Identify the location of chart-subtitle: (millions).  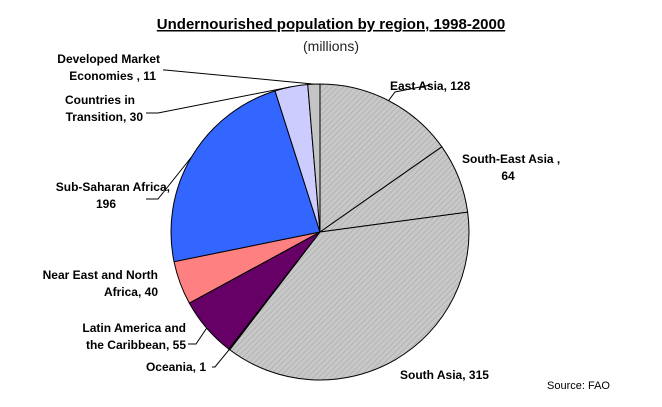
(331, 46).